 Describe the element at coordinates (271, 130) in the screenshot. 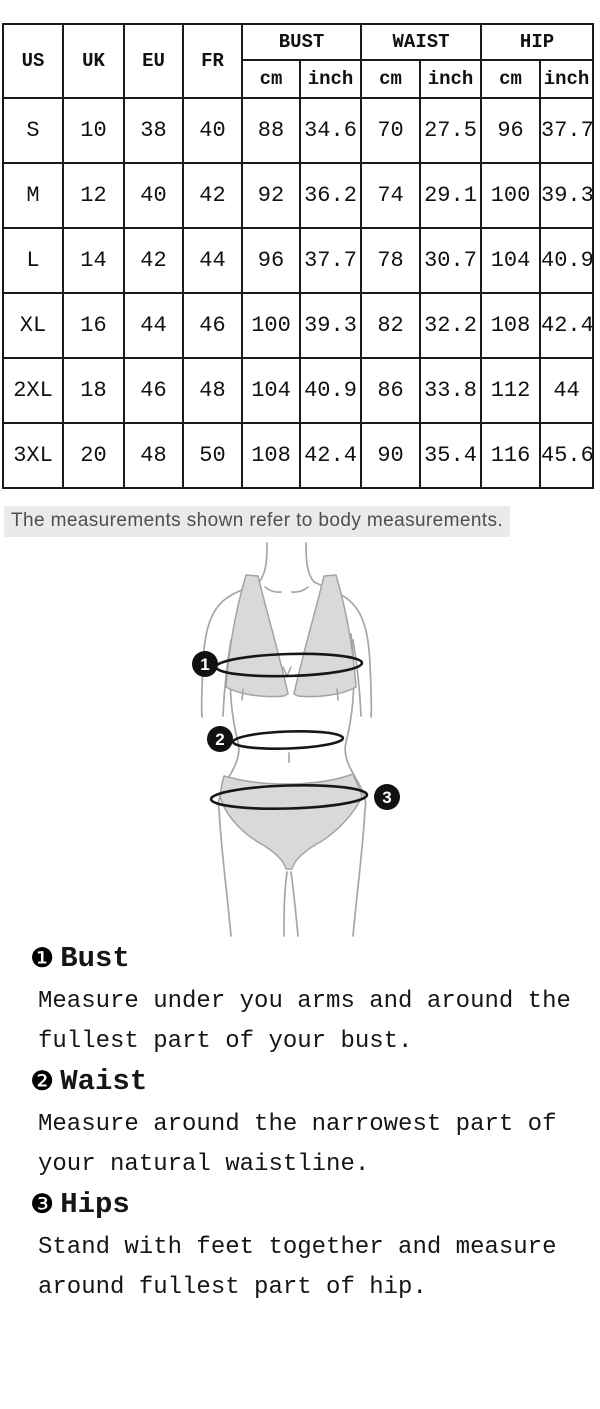

I see `table-cell: 88` at that location.